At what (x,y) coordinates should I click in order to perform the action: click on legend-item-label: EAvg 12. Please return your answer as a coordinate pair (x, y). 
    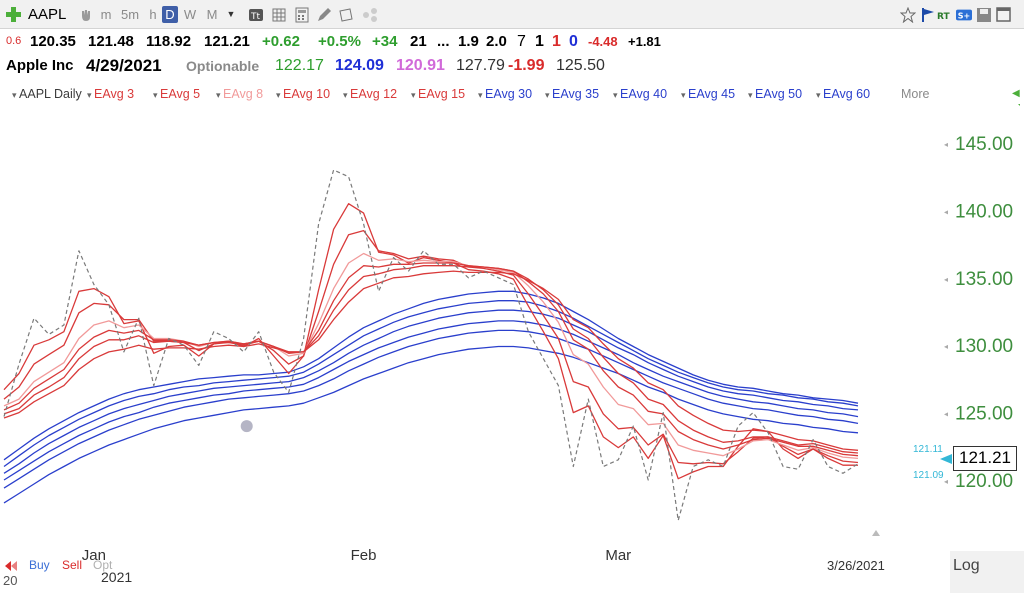
    Looking at the image, I should click on (374, 94).